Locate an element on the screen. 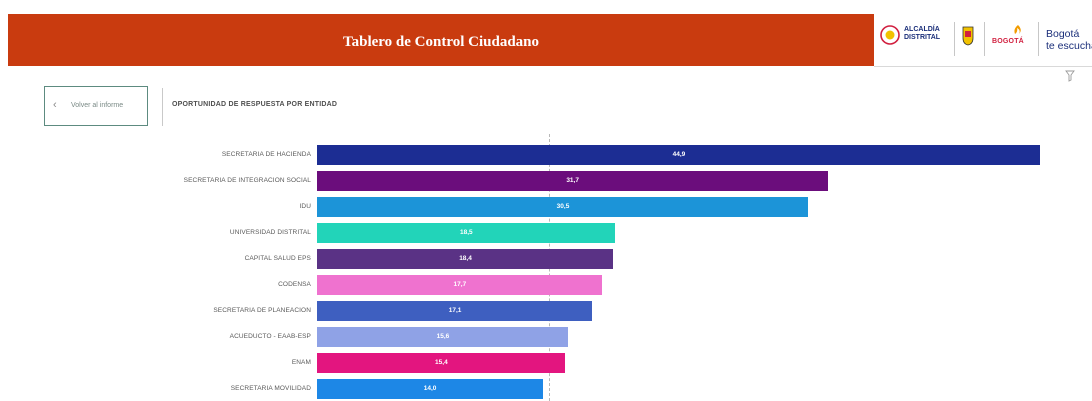 This screenshot has height=401, width=1092. category-label: UNIVERSIDAD DISTRITAL is located at coordinates (270, 232).